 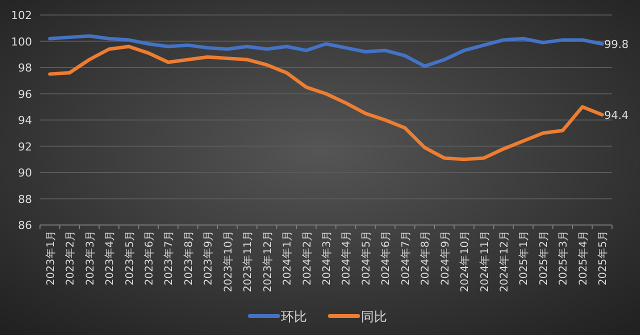 What do you see at coordinates (169, 258) in the screenshot?
I see `x-tick-label: 2023年7月` at bounding box center [169, 258].